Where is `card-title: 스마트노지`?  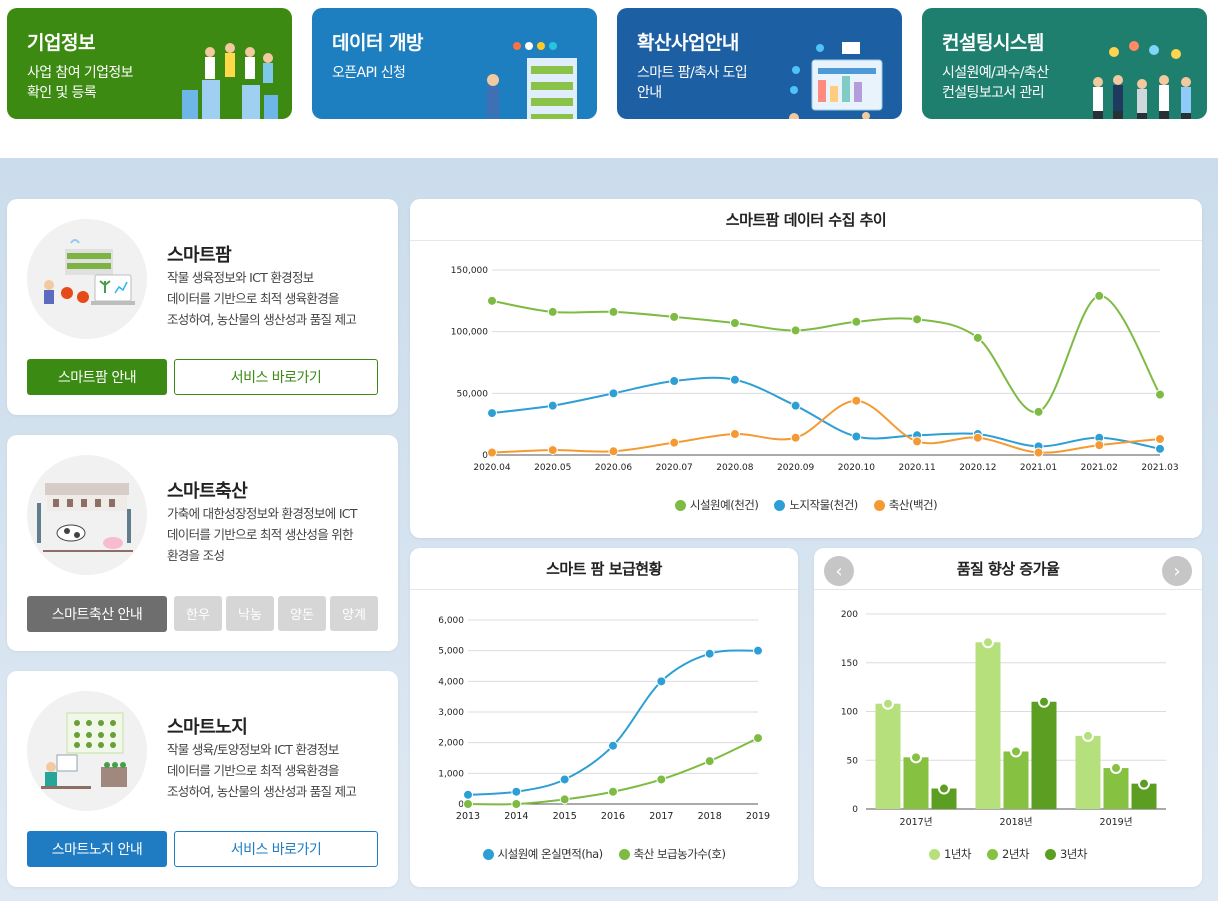 card-title: 스마트노지 is located at coordinates (207, 727).